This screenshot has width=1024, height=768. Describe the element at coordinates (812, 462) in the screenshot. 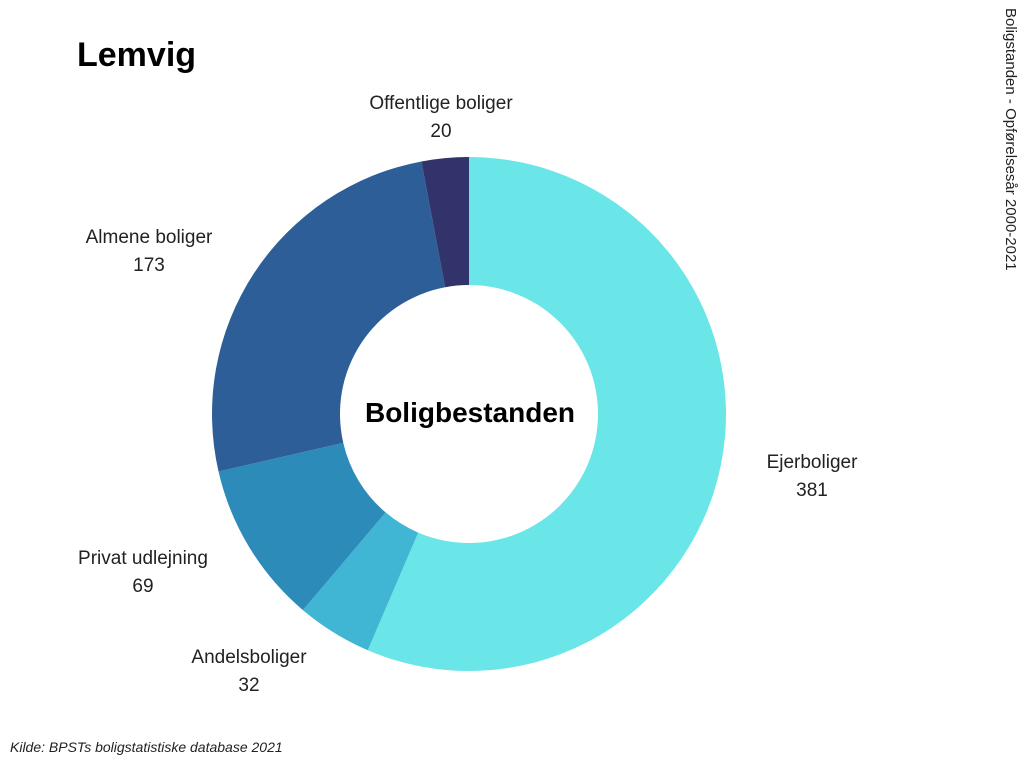

I see `slice-label-name: Ejerboliger` at that location.